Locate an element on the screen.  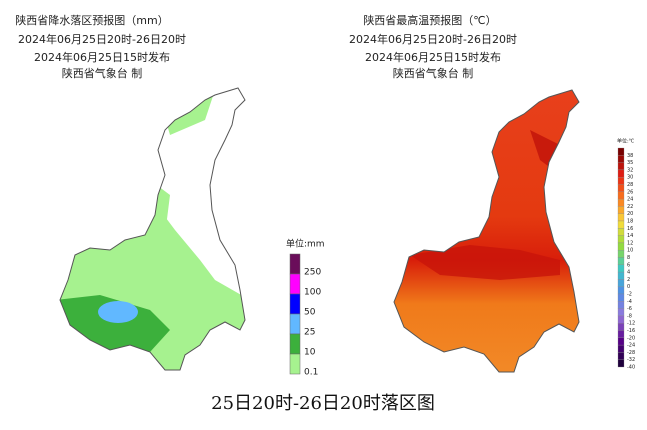
right-issued: 2024年06月25日15时发布 is located at coordinates (433, 57).